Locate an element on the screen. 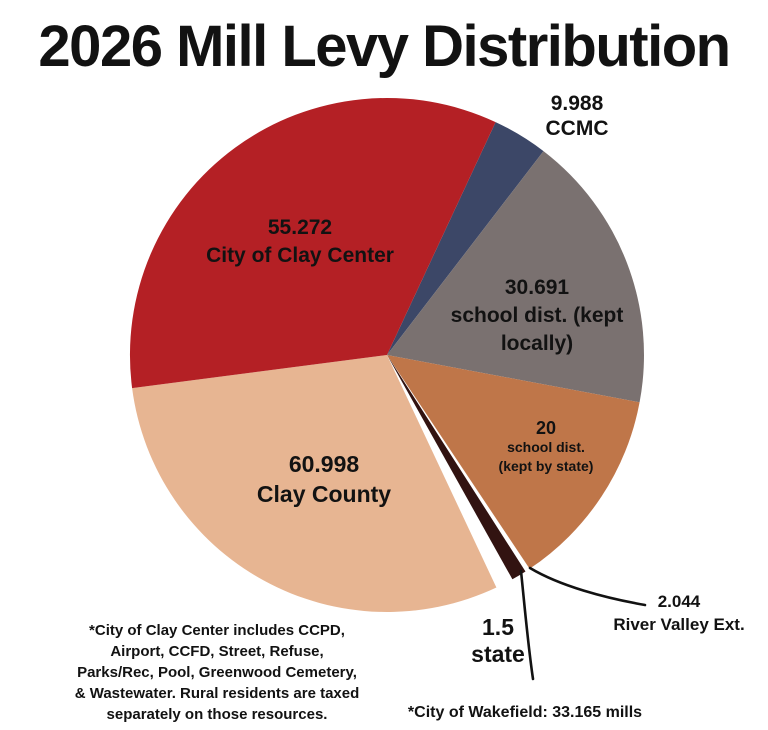 This screenshot has width=768, height=730. label-ccmc-value: 9.988 is located at coordinates (577, 103).